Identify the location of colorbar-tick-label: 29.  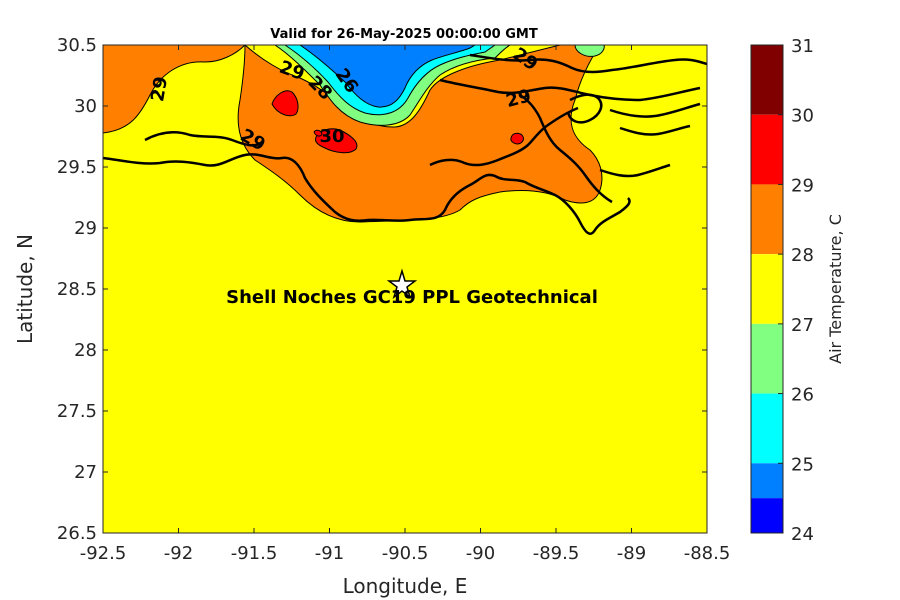
(802, 185).